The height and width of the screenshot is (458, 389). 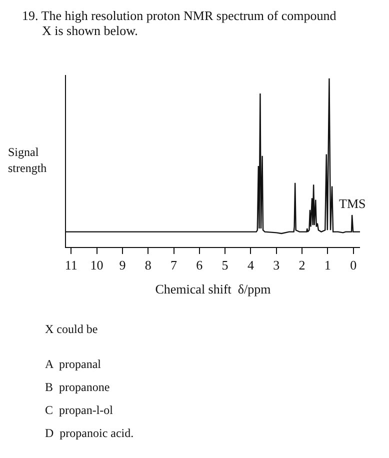 I want to click on x-tick-label: 8, so click(x=148, y=265).